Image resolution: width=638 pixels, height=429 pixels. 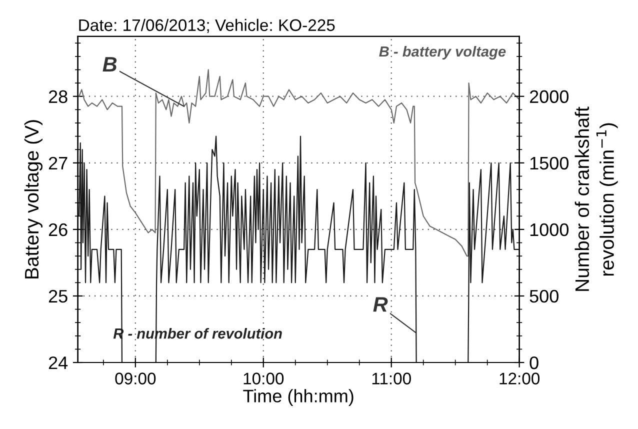 What do you see at coordinates (135, 378) in the screenshot?
I see `x-tick-label: 09:00` at bounding box center [135, 378].